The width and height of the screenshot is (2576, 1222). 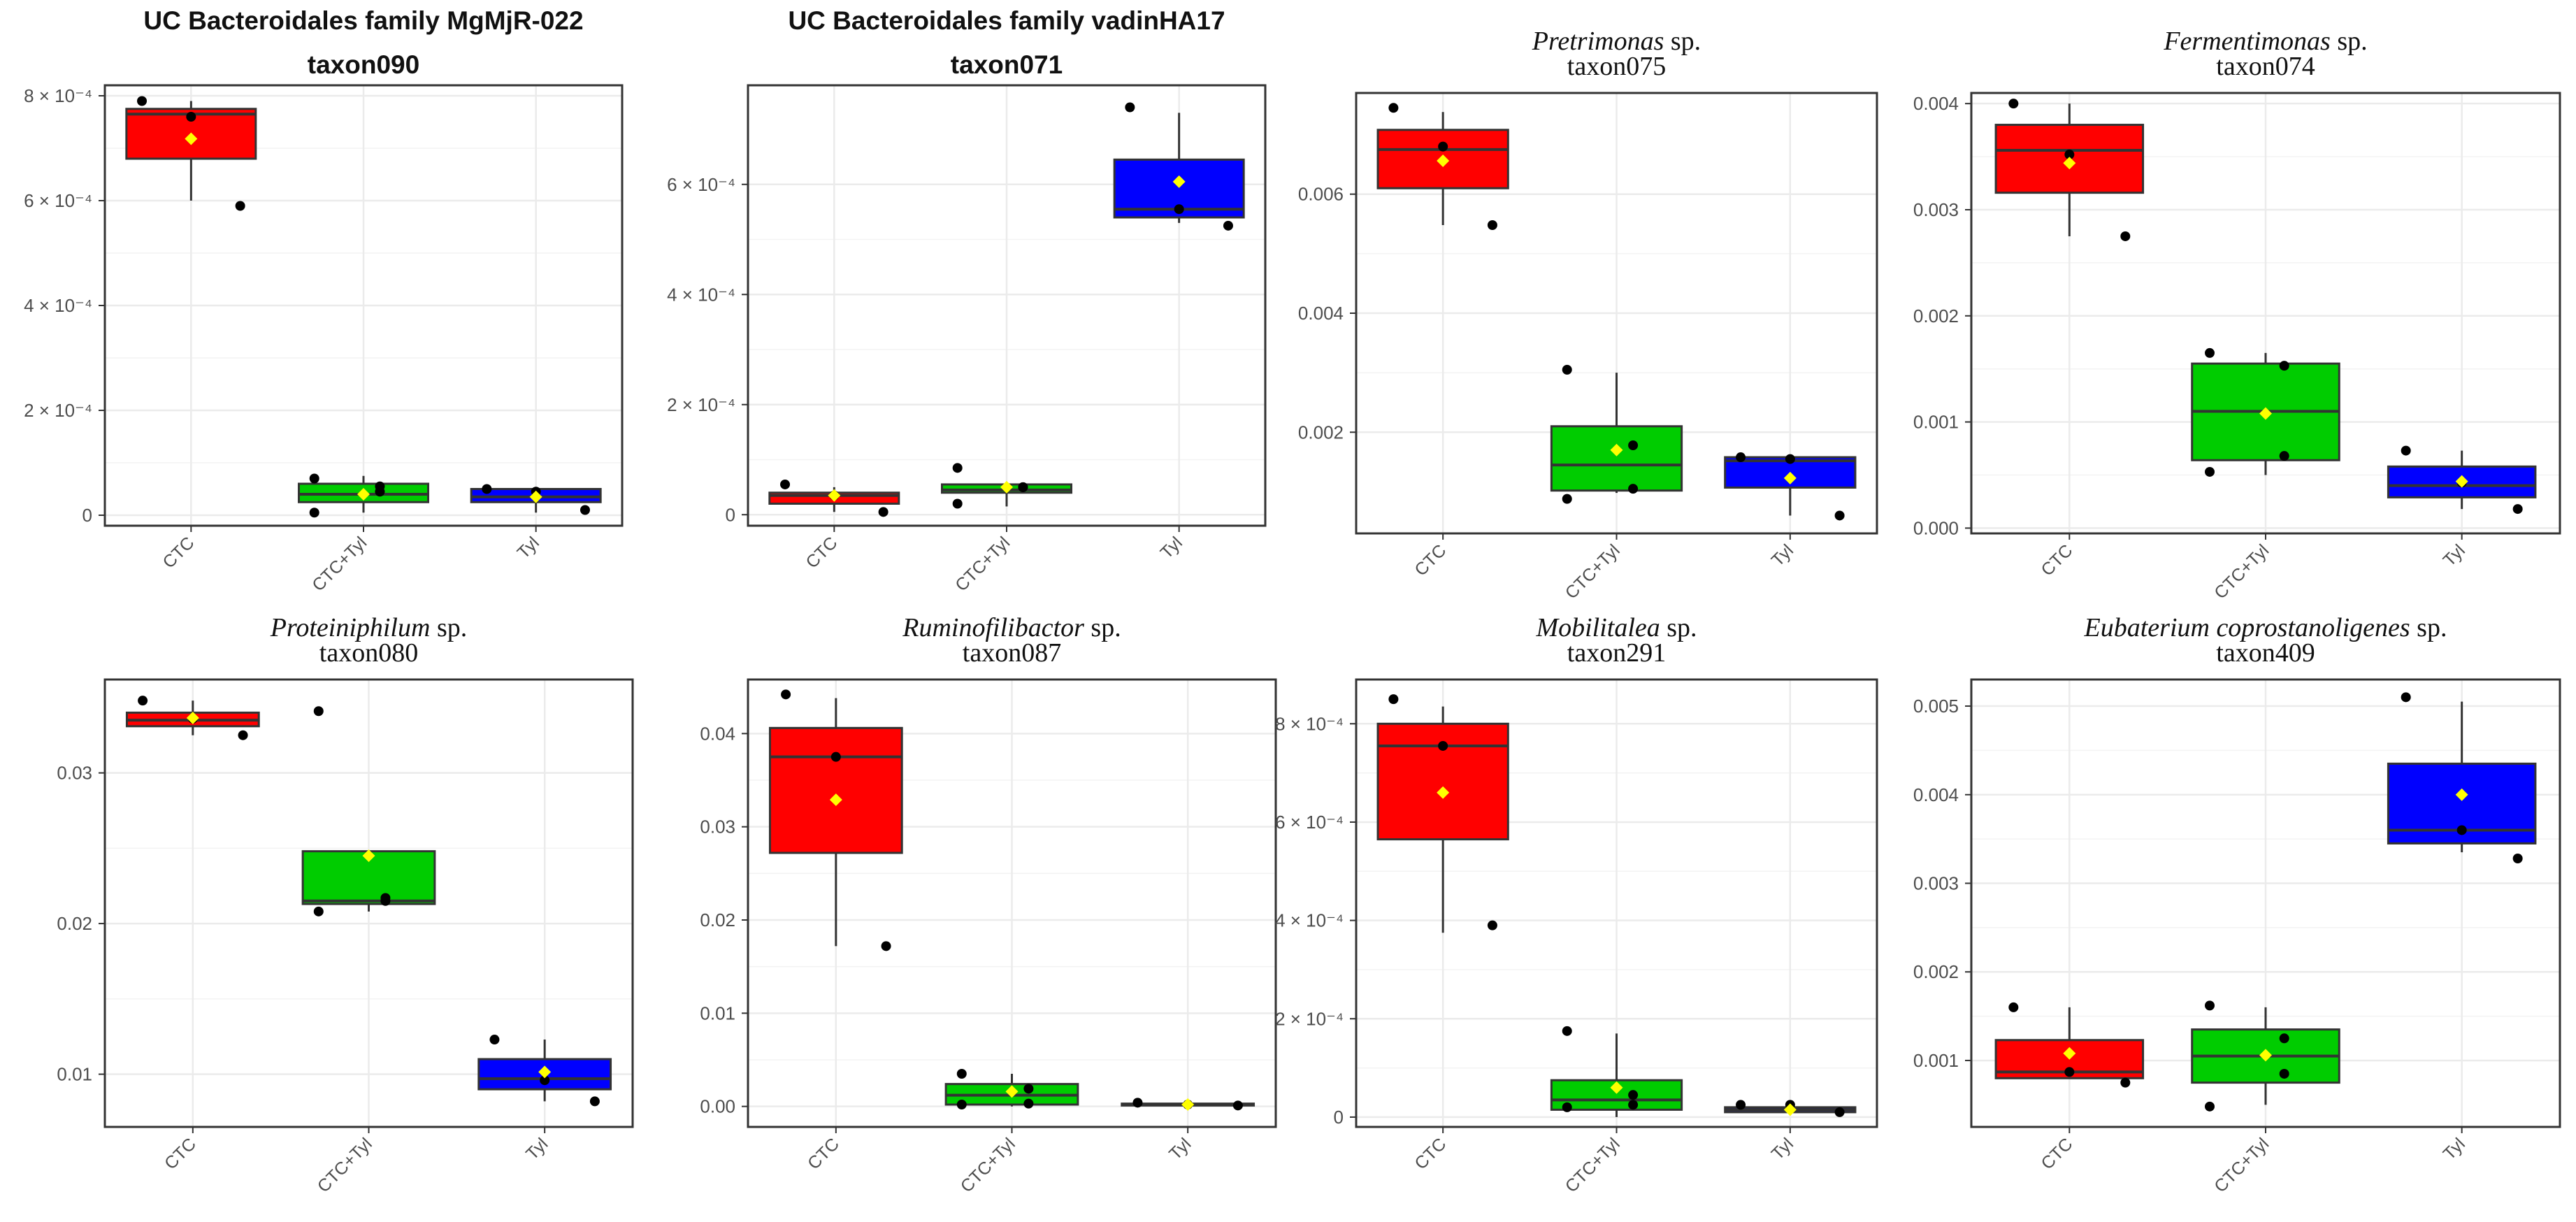 I want to click on panel-title: Pretrimonas sp., so click(x=1616, y=41).